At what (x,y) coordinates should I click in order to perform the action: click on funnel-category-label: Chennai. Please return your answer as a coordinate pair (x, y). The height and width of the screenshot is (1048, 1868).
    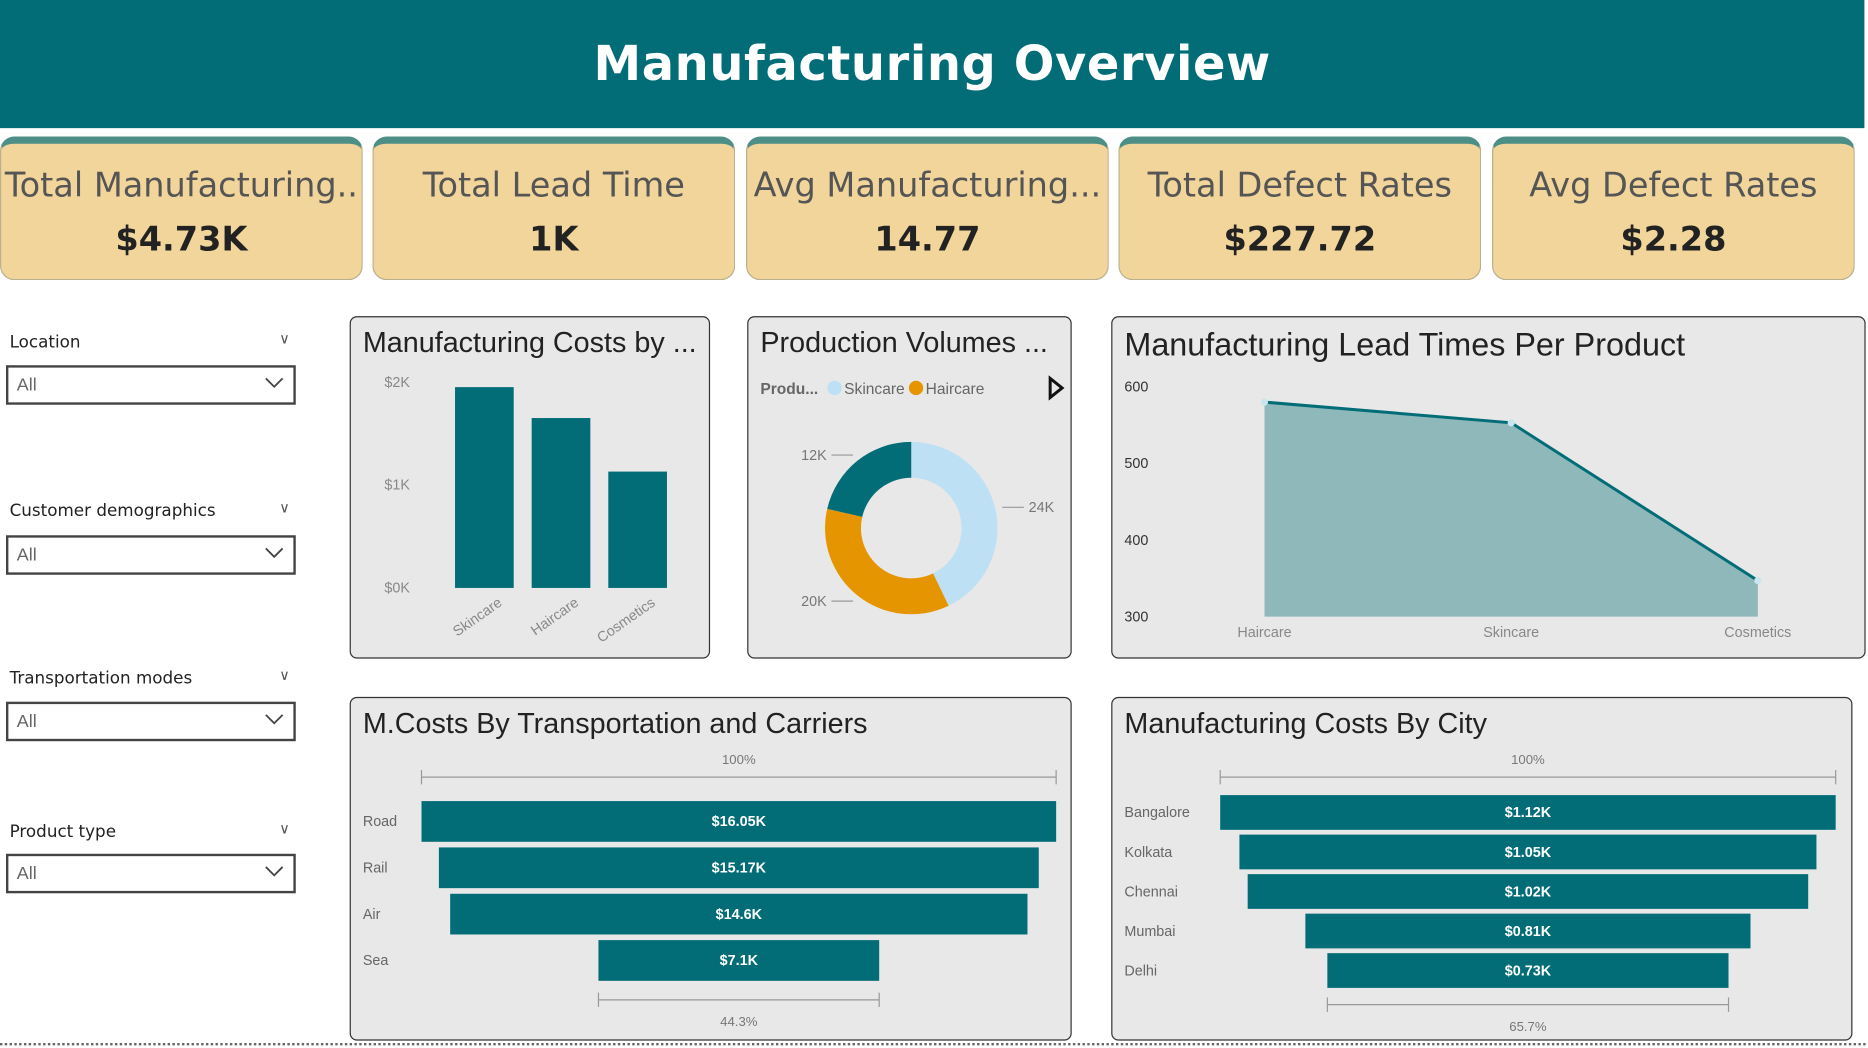
    Looking at the image, I should click on (1151, 892).